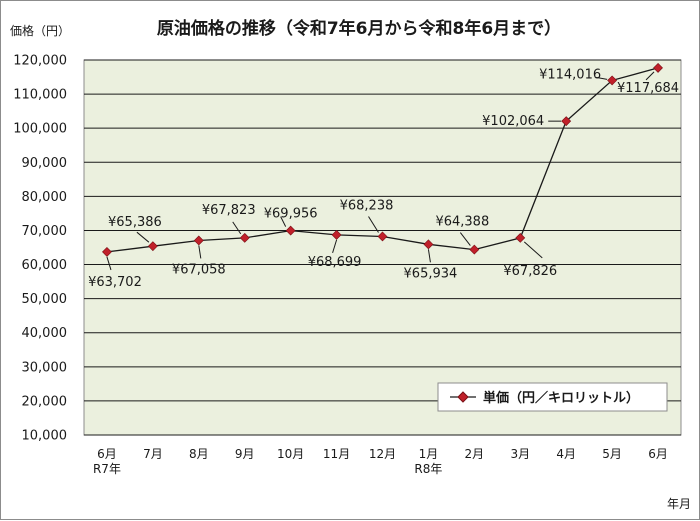  What do you see at coordinates (45, 265) in the screenshot?
I see `y-tick-label: 60,000` at bounding box center [45, 265].